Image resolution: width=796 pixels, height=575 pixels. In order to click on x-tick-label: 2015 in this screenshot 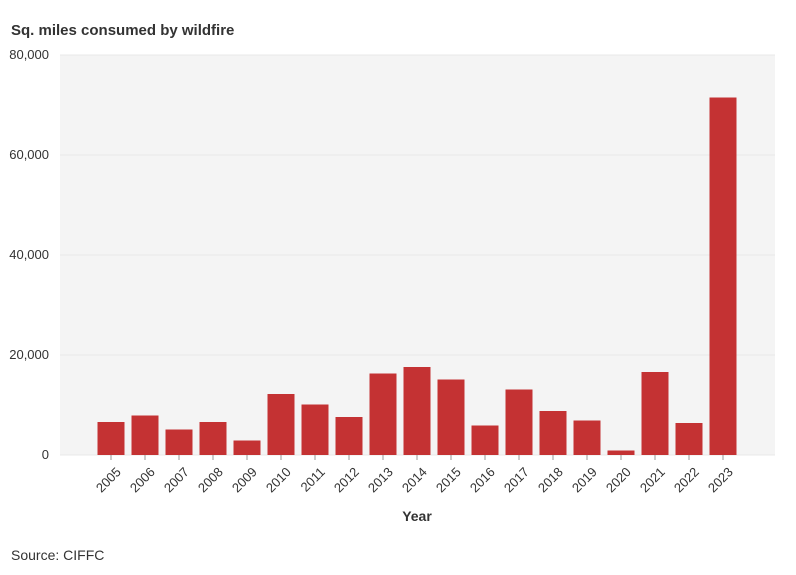, I will do `click(448, 479)`.